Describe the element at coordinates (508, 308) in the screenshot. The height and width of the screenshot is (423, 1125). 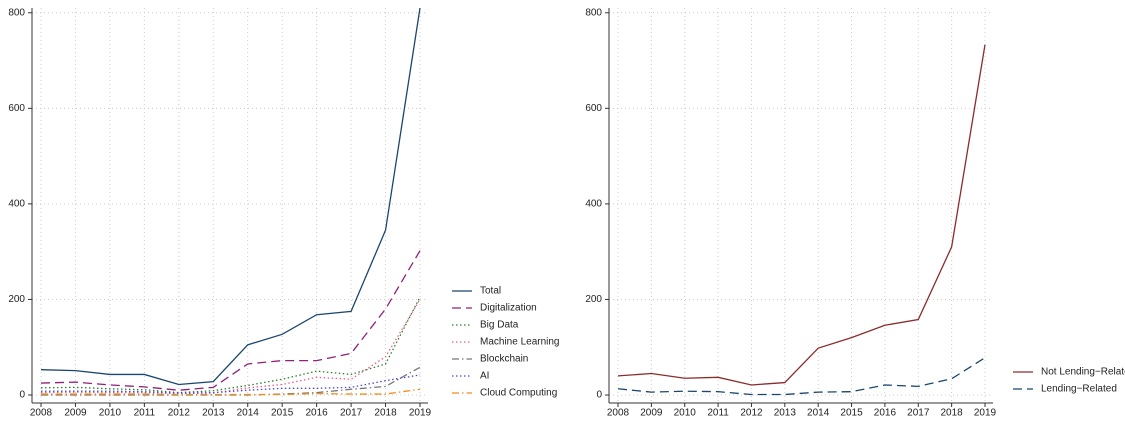
I see `legend-label: Digitalization` at that location.